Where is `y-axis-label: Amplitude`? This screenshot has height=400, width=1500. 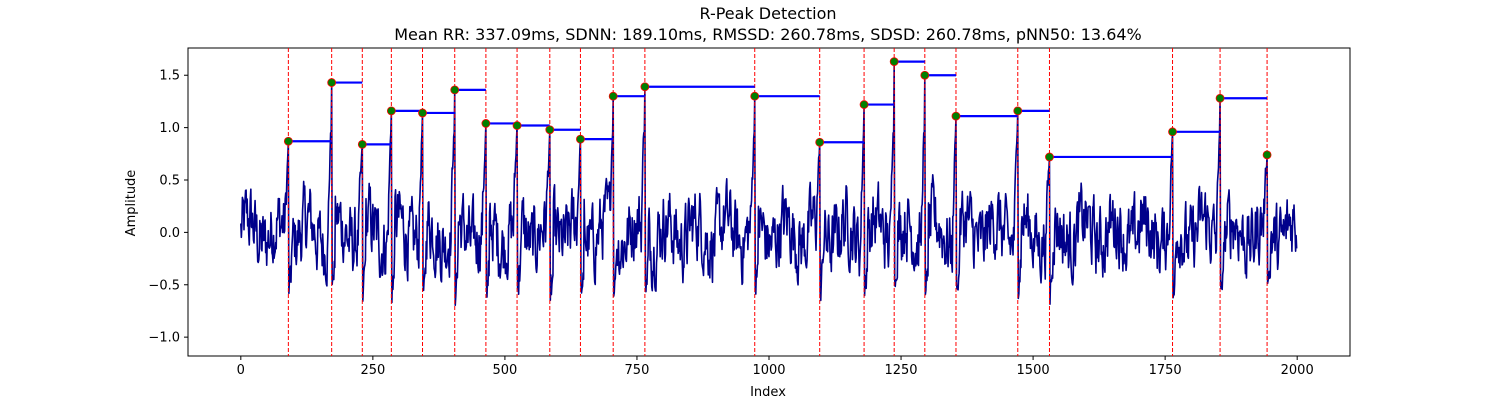
y-axis-label: Amplitude is located at coordinates (131, 203).